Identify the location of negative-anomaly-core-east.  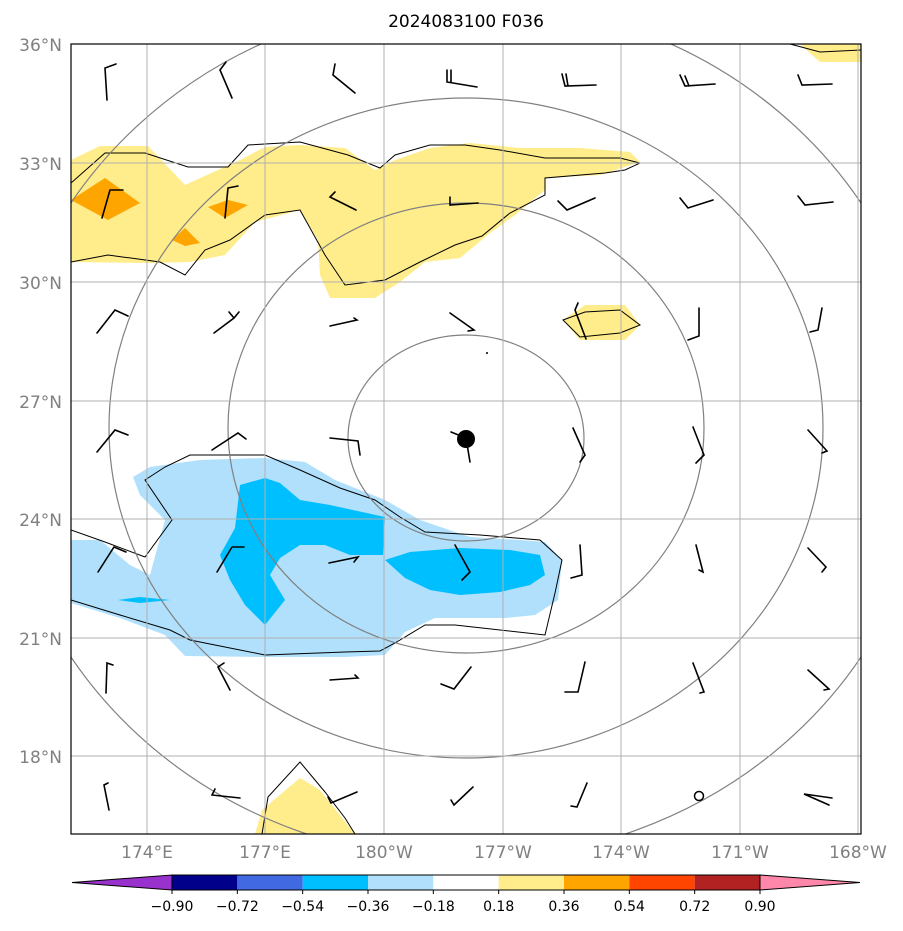
(465, 571).